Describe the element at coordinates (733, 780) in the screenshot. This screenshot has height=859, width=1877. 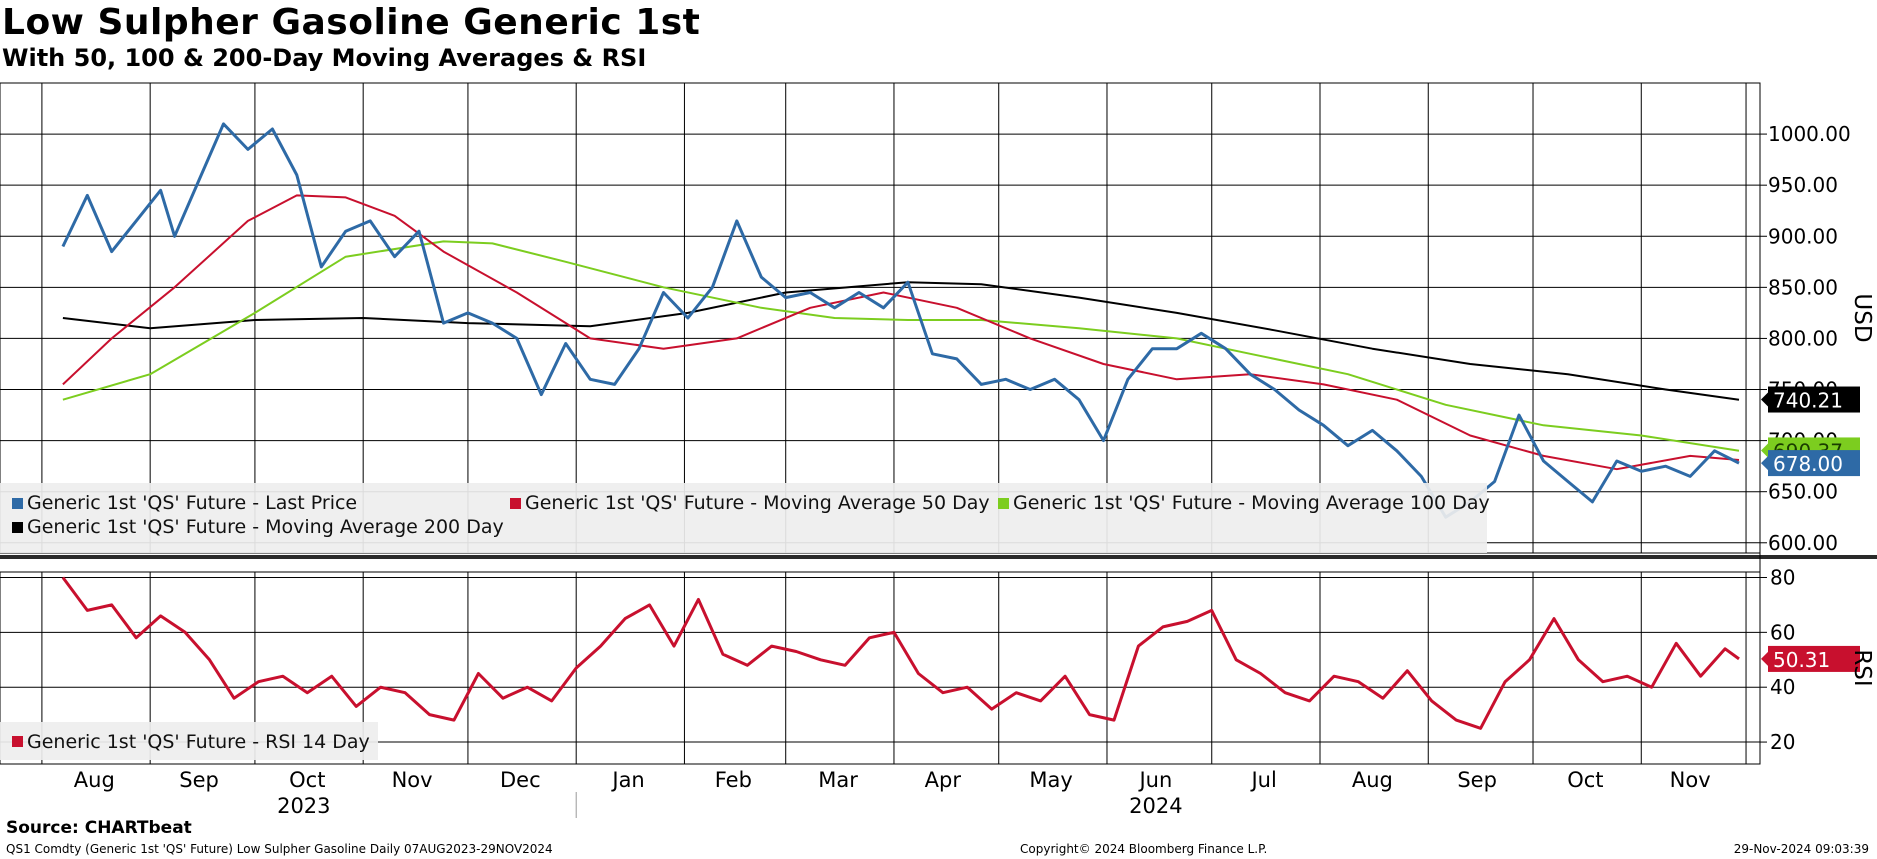
I see `x-month-label: Feb` at that location.